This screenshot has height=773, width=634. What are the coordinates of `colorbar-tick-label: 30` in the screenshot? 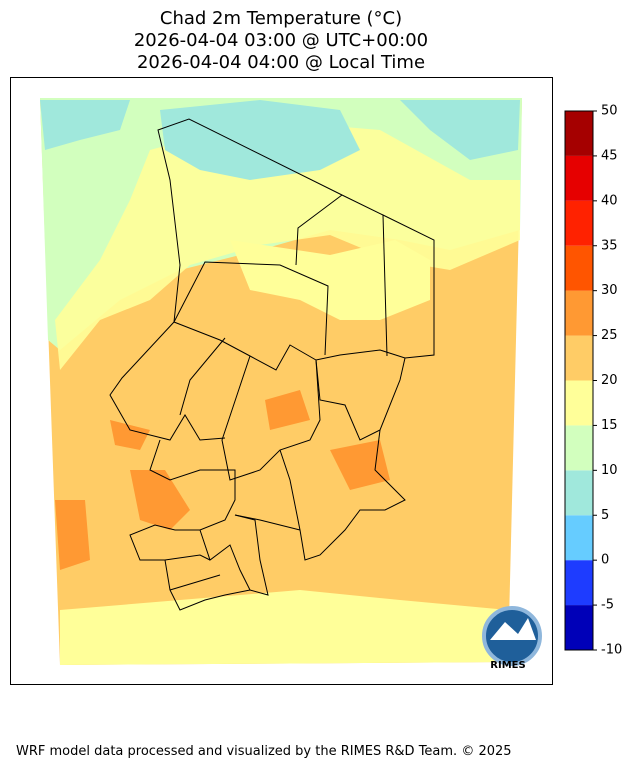 It's located at (609, 290).